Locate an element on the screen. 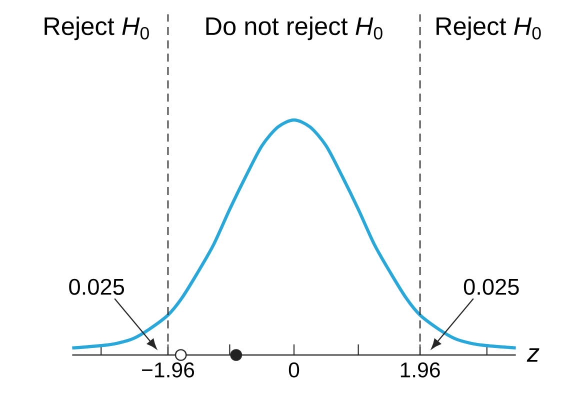 Image resolution: width=580 pixels, height=401 pixels. x-tick-label: 1.96 is located at coordinates (420, 370).